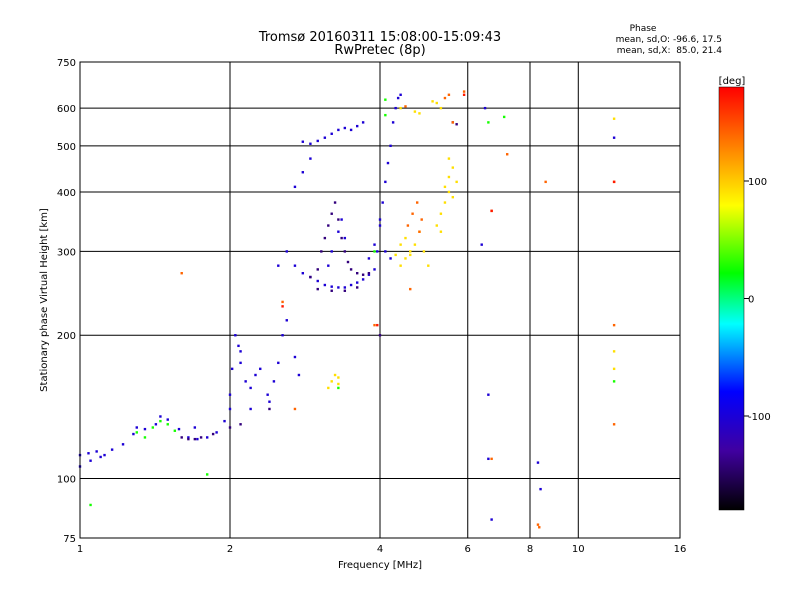 Image resolution: width=800 pixels, height=604 pixels. Describe the element at coordinates (66, 193) in the screenshot. I see `y-tick-label: 400` at that location.